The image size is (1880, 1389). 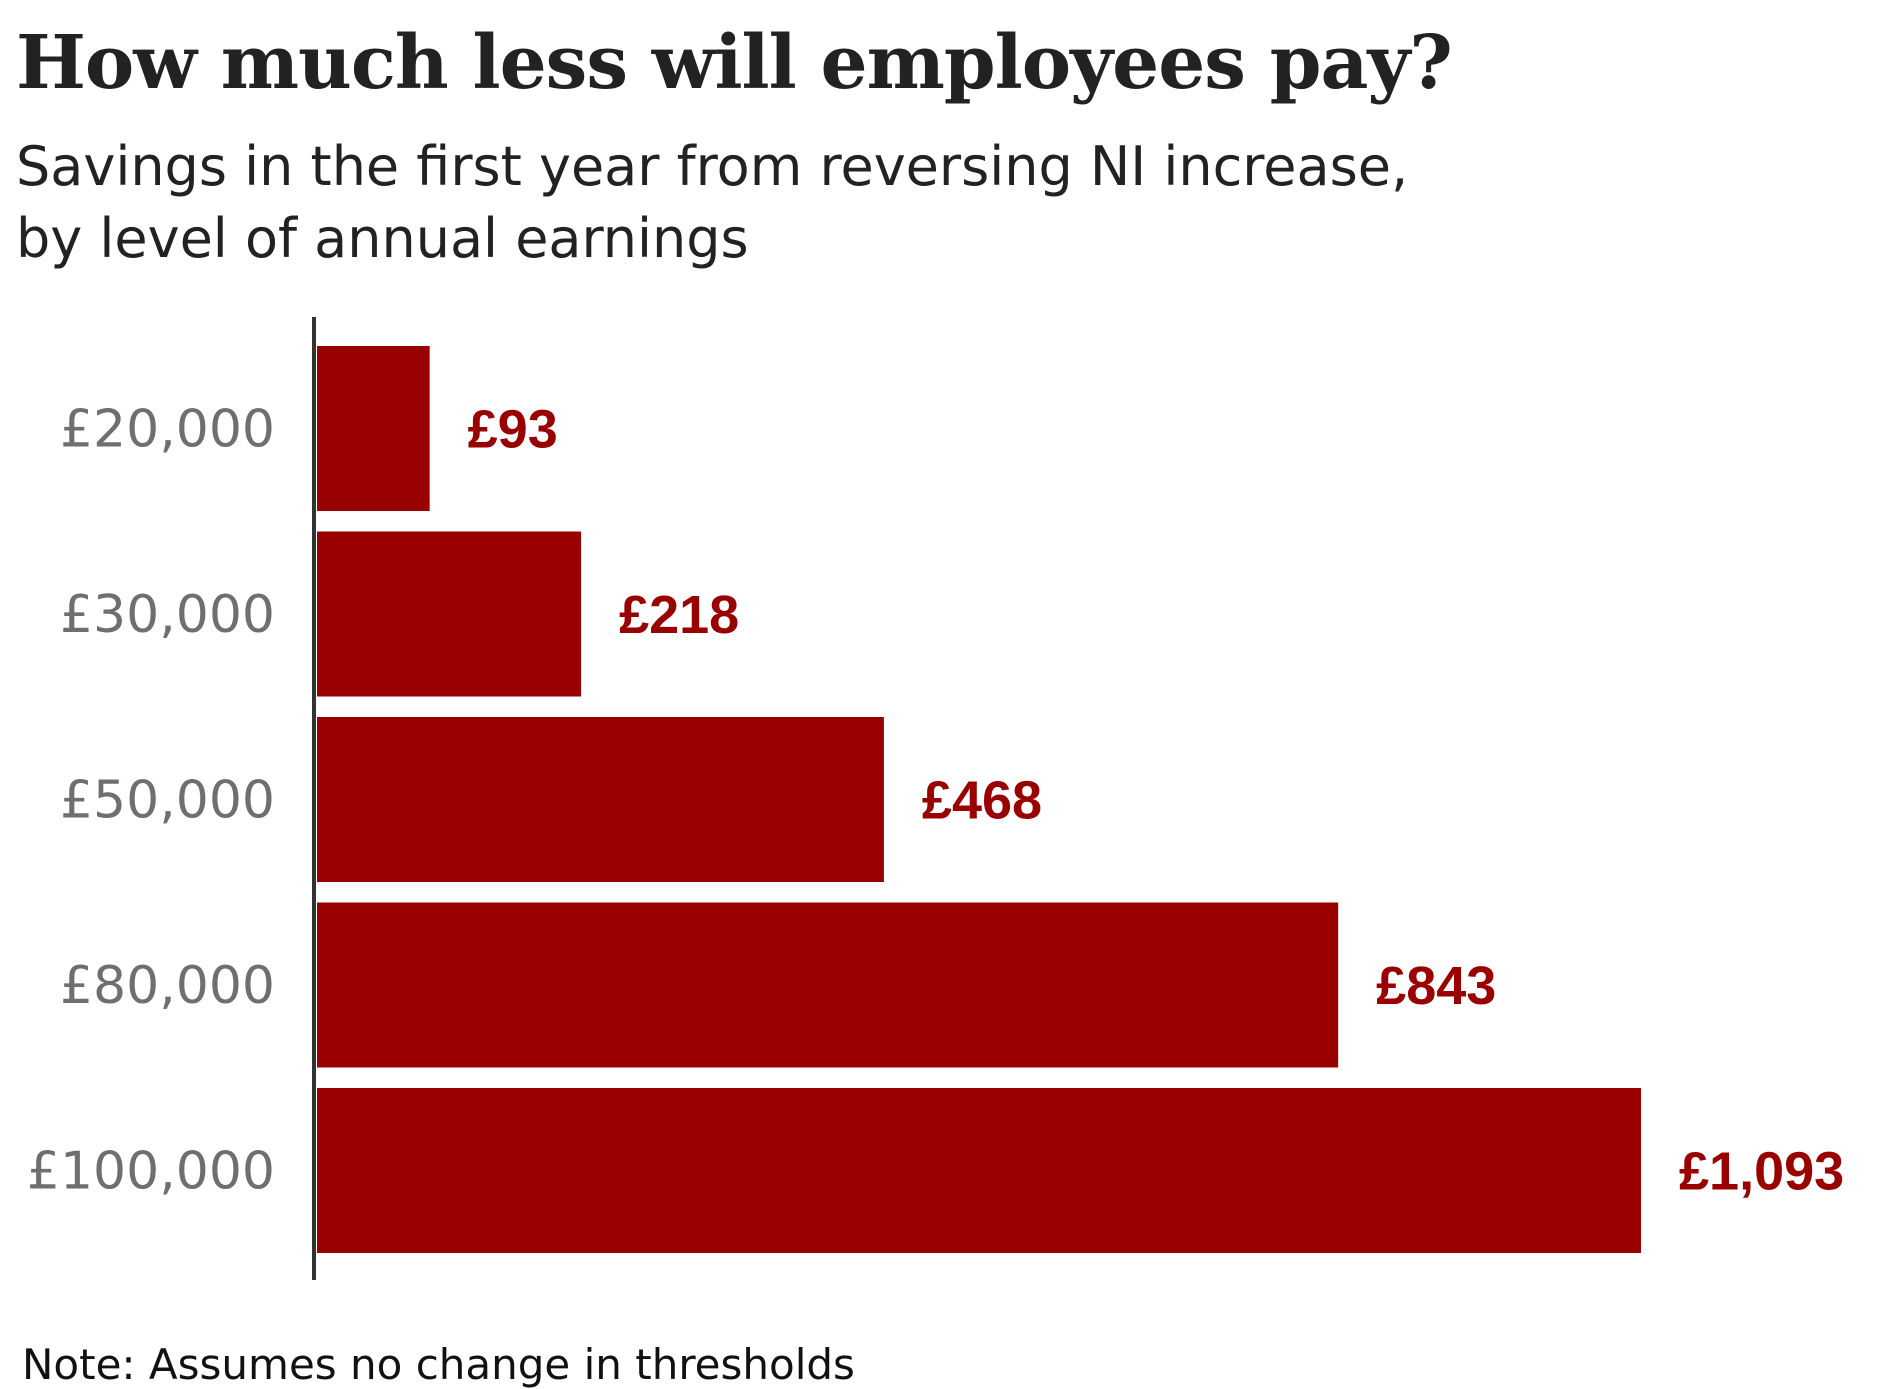 What do you see at coordinates (513, 430) in the screenshot?
I see `value-label: £93` at bounding box center [513, 430].